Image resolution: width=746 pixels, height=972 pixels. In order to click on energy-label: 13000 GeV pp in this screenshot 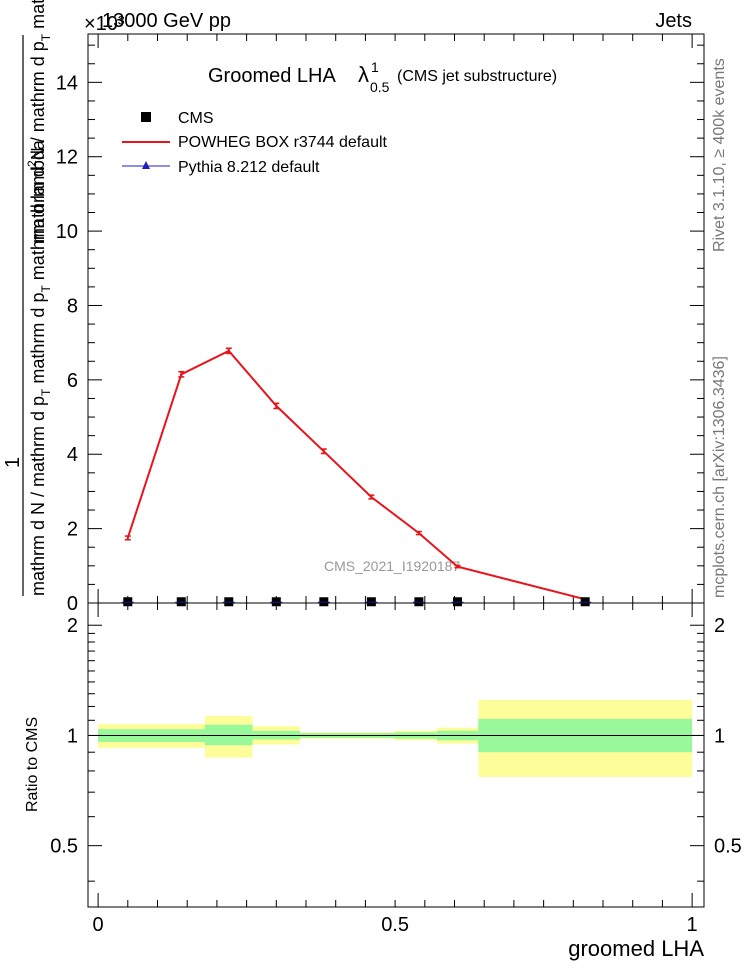, I will do `click(166, 21)`.